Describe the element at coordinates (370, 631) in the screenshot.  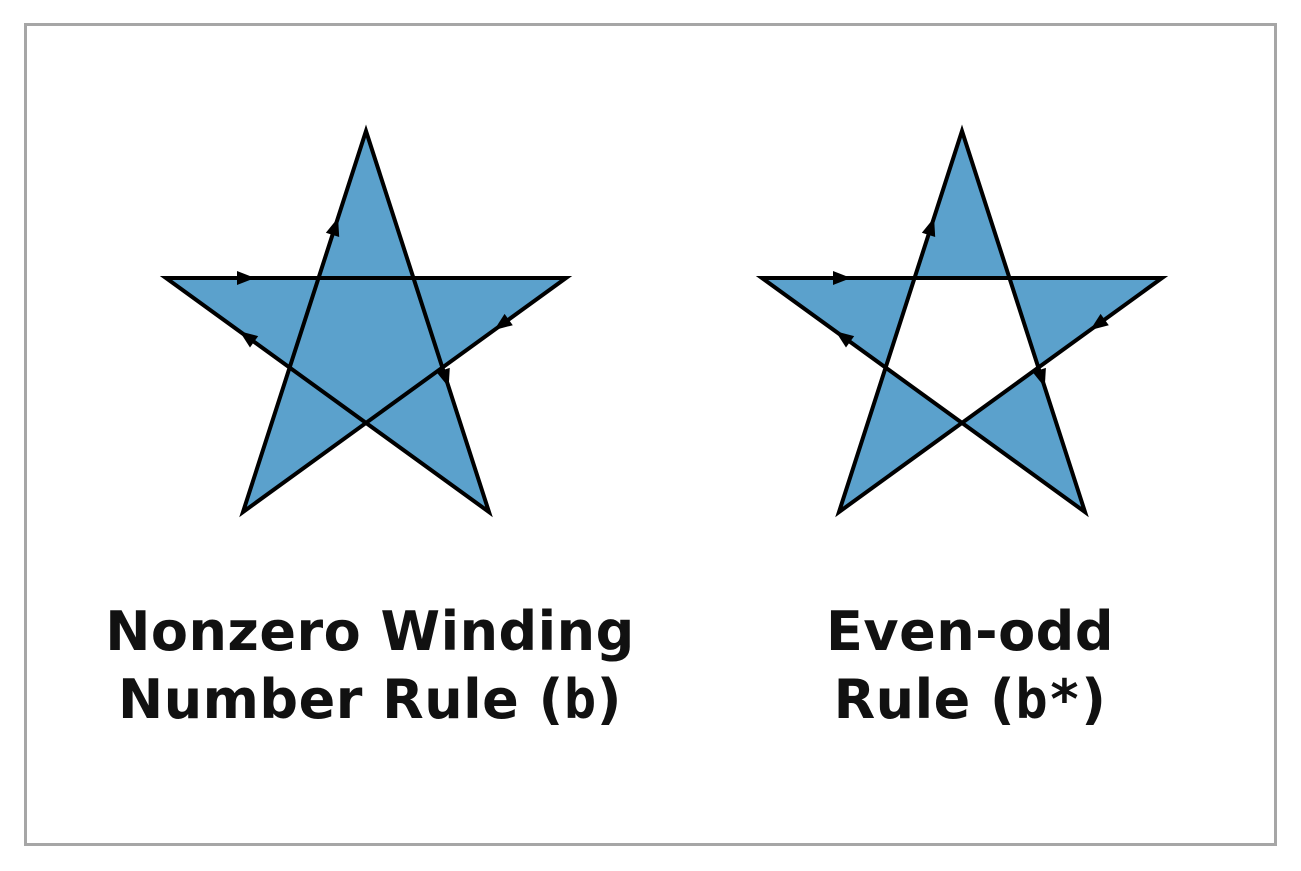
I see `nonzero-caption-line1: Nonzero Winding` at that location.